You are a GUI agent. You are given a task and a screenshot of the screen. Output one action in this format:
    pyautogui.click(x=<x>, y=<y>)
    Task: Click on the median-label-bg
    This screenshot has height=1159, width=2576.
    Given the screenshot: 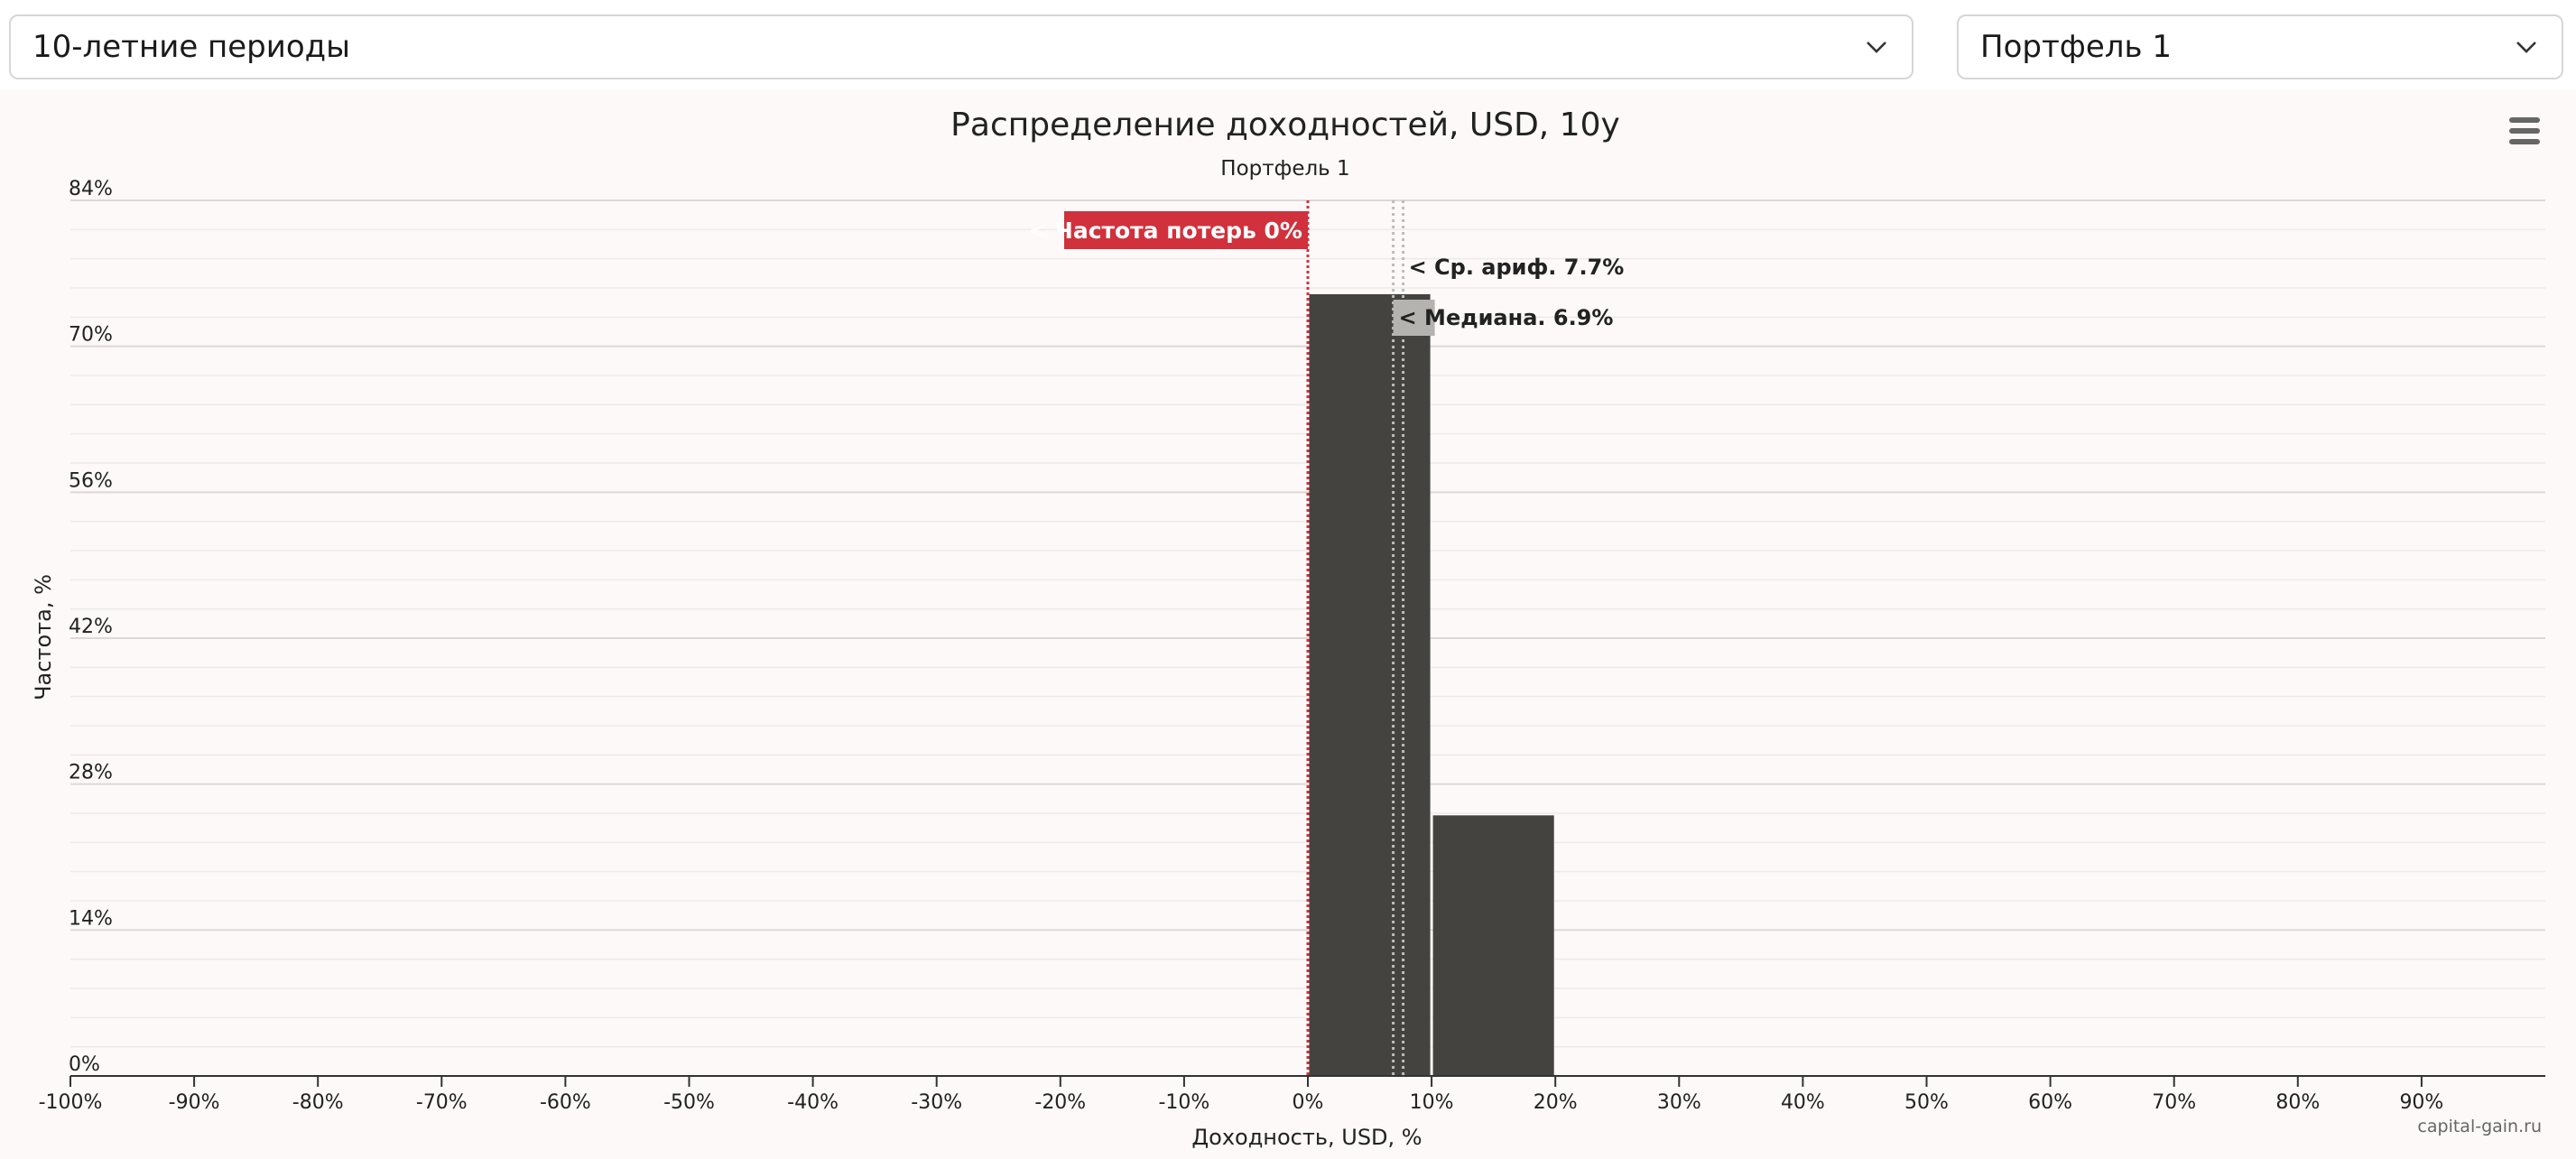 What is the action you would take?
    pyautogui.click(x=1414, y=318)
    